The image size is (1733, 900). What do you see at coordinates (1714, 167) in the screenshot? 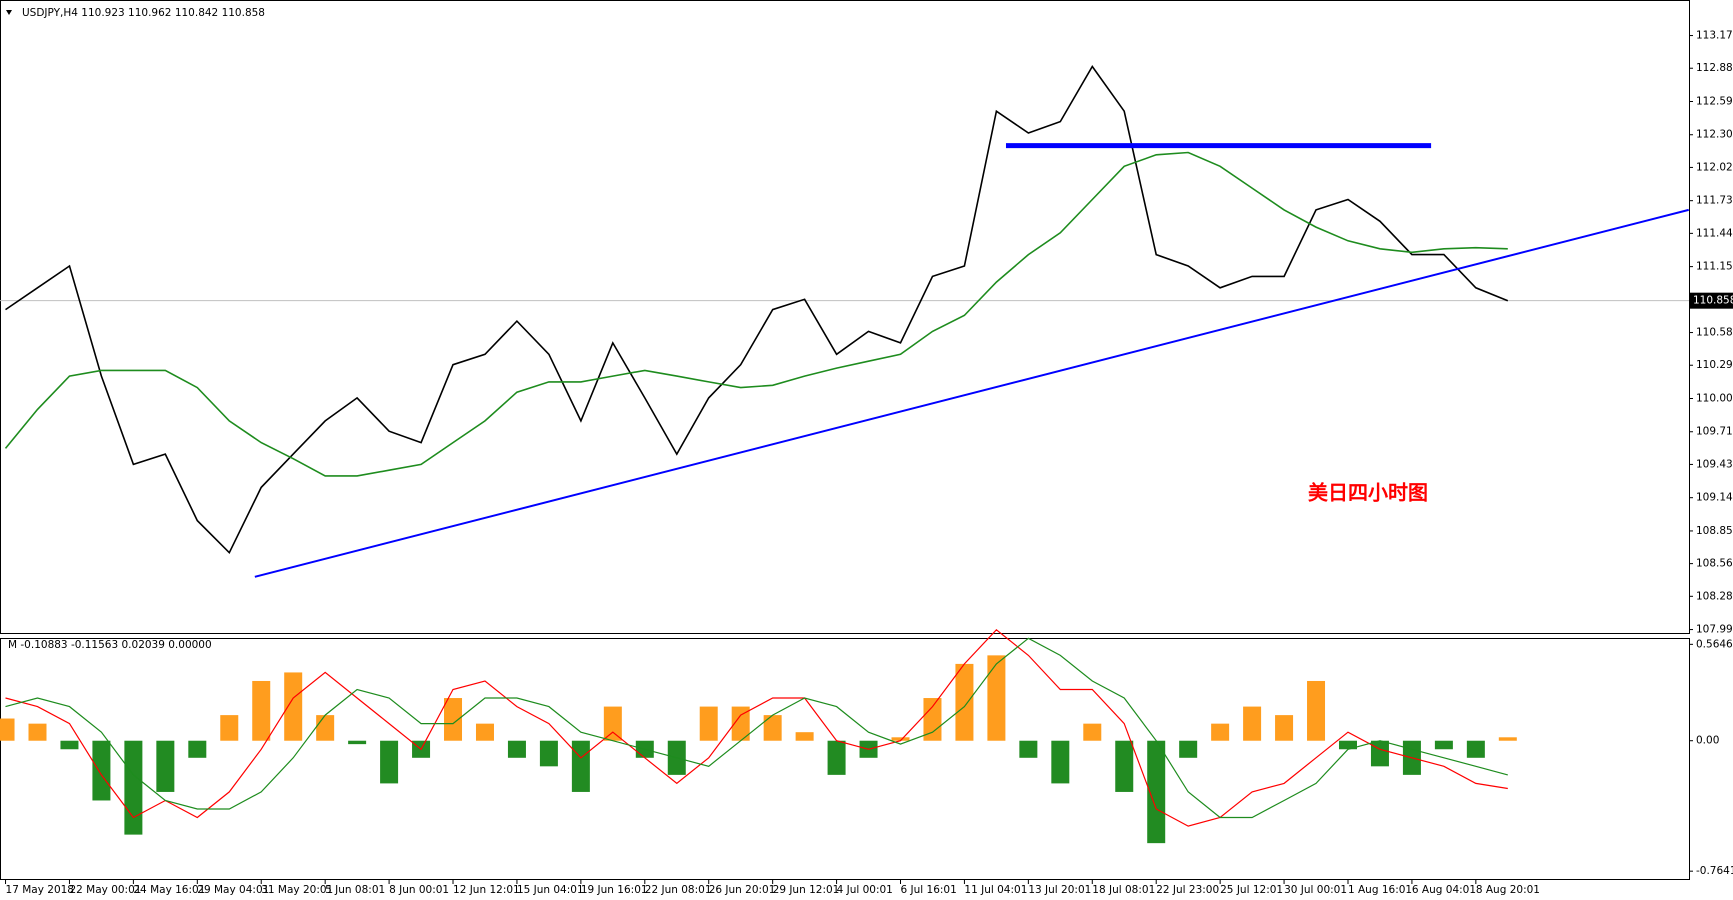
I see `y-tick-label: 112.020` at bounding box center [1714, 167].